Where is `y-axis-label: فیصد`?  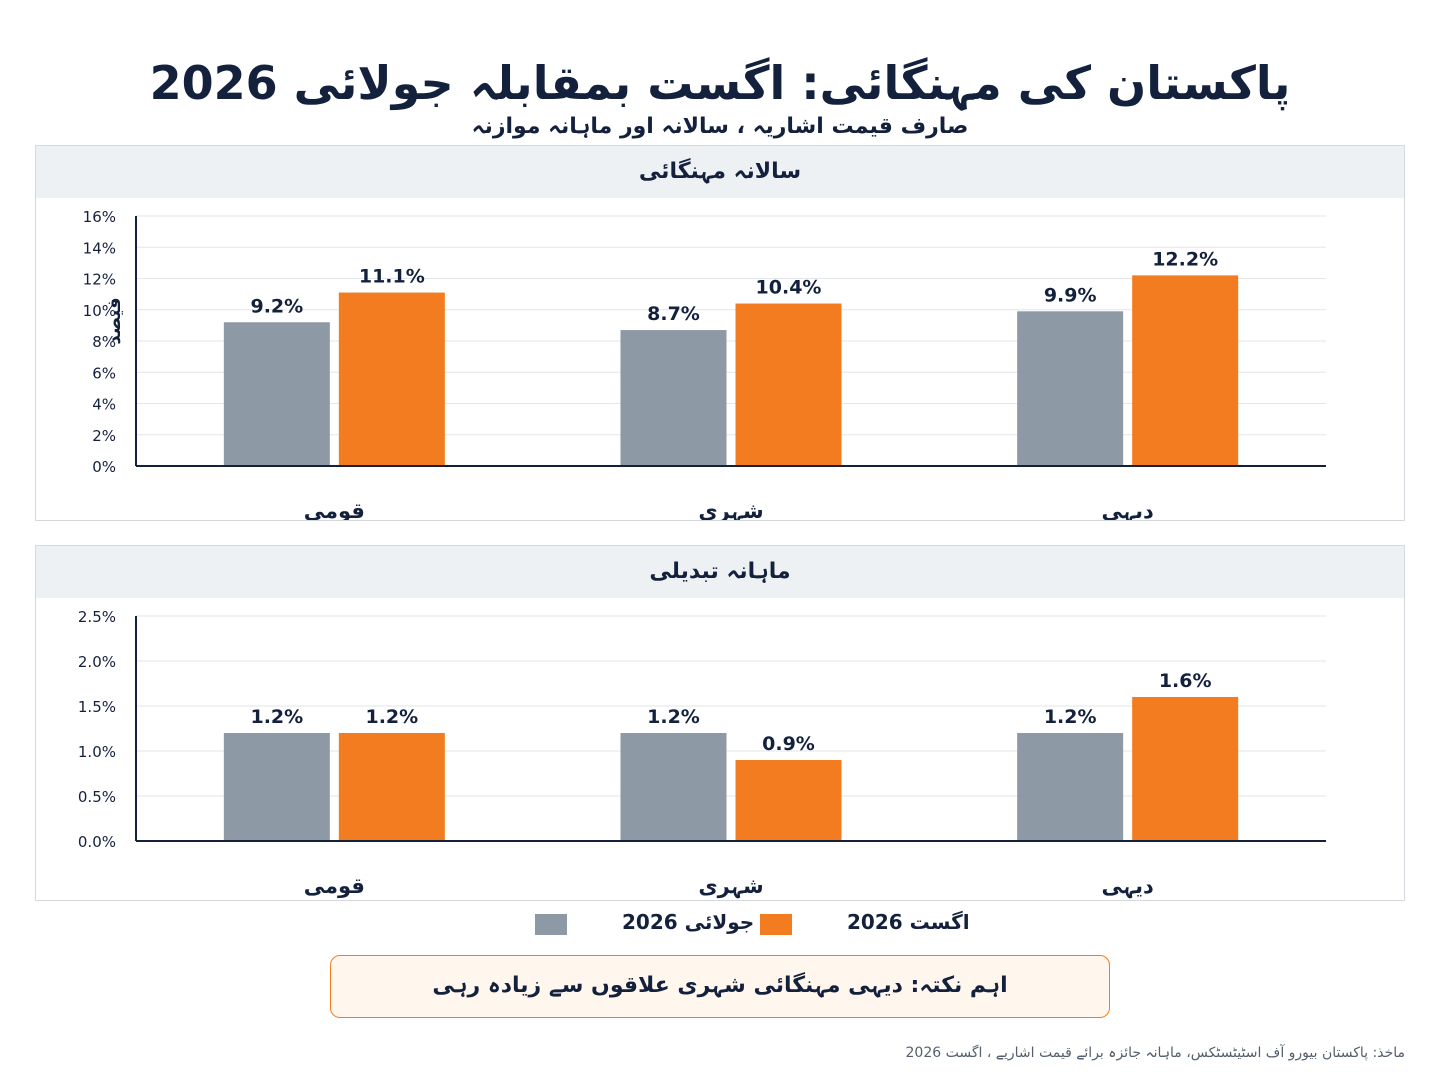
y-axis-label: فیصد is located at coordinates (114, 320).